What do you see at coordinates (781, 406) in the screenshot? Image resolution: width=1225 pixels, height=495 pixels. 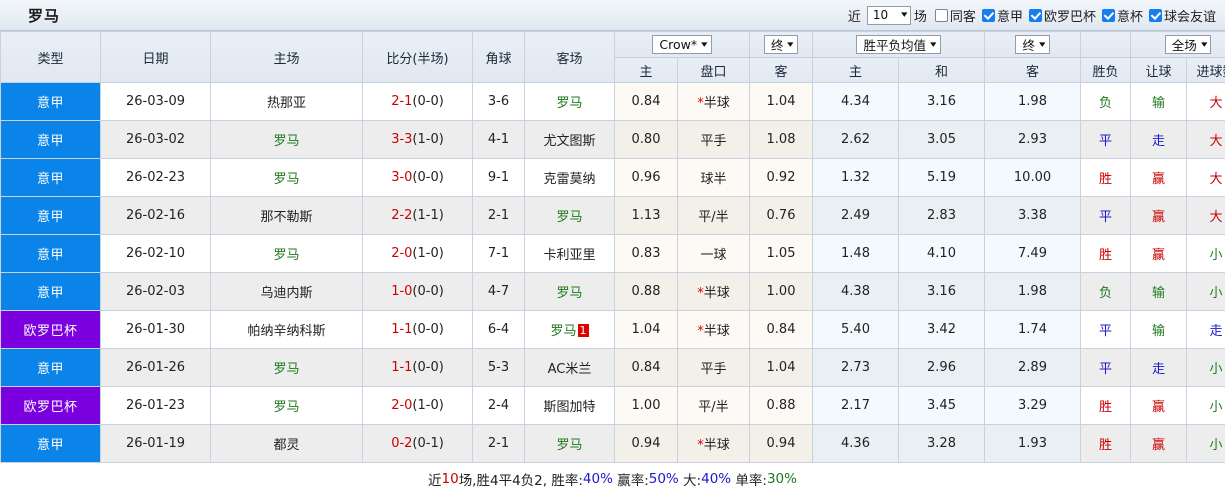 I see `cell-asia-away-odds: 0.88` at bounding box center [781, 406].